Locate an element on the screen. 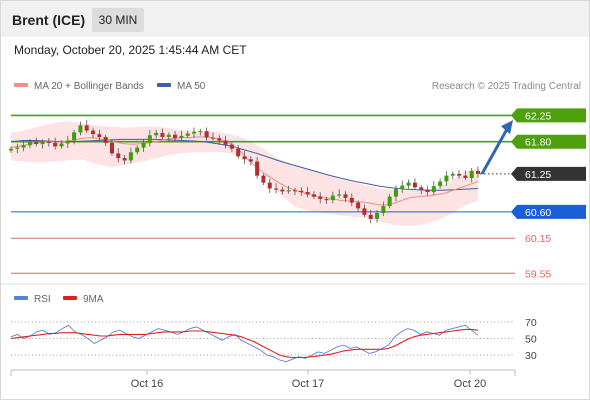 The height and width of the screenshot is (400, 590). forecast-arrow-head is located at coordinates (507, 127).